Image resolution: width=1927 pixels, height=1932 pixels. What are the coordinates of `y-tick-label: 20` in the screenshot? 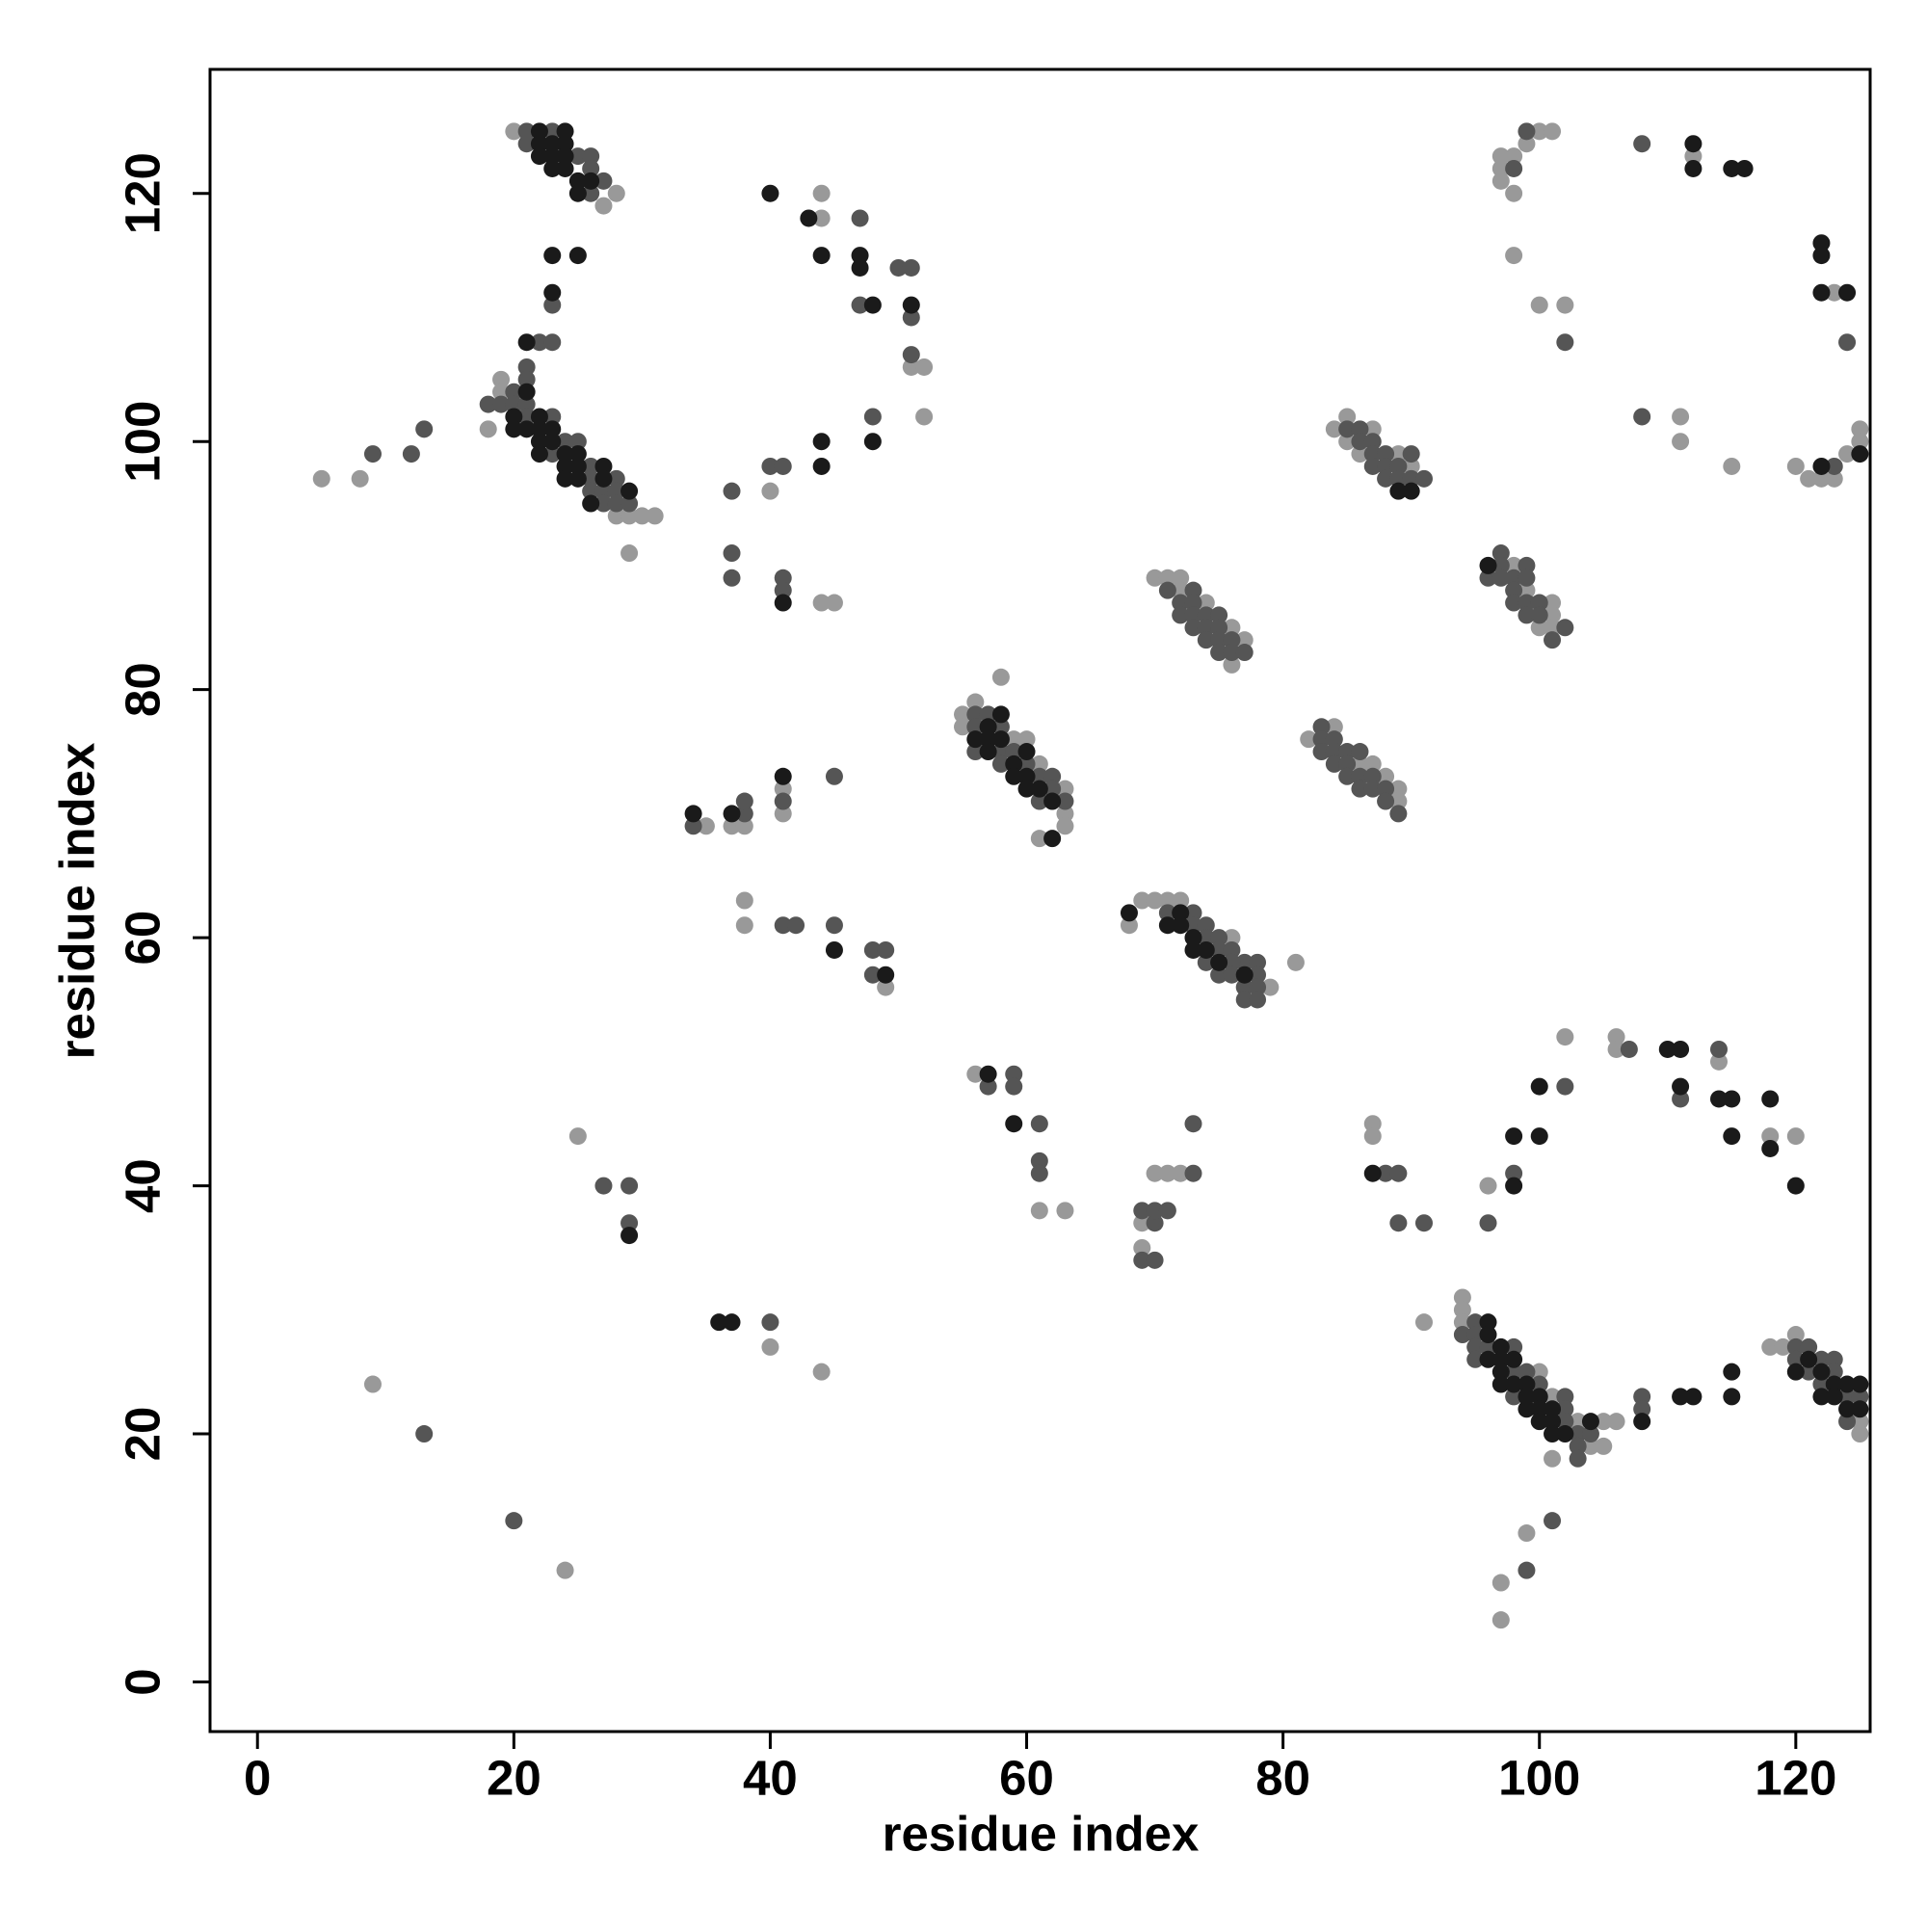 It's located at (142, 1434).